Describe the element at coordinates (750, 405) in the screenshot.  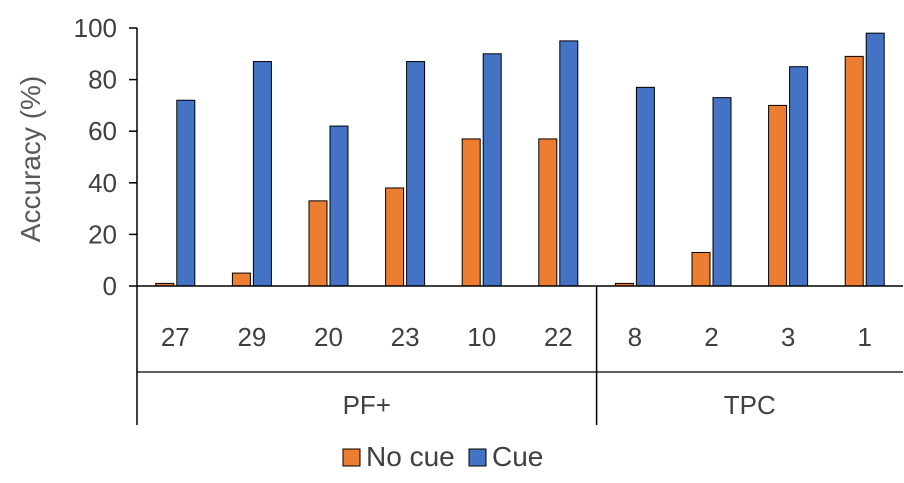
I see `group-label: TPC` at that location.